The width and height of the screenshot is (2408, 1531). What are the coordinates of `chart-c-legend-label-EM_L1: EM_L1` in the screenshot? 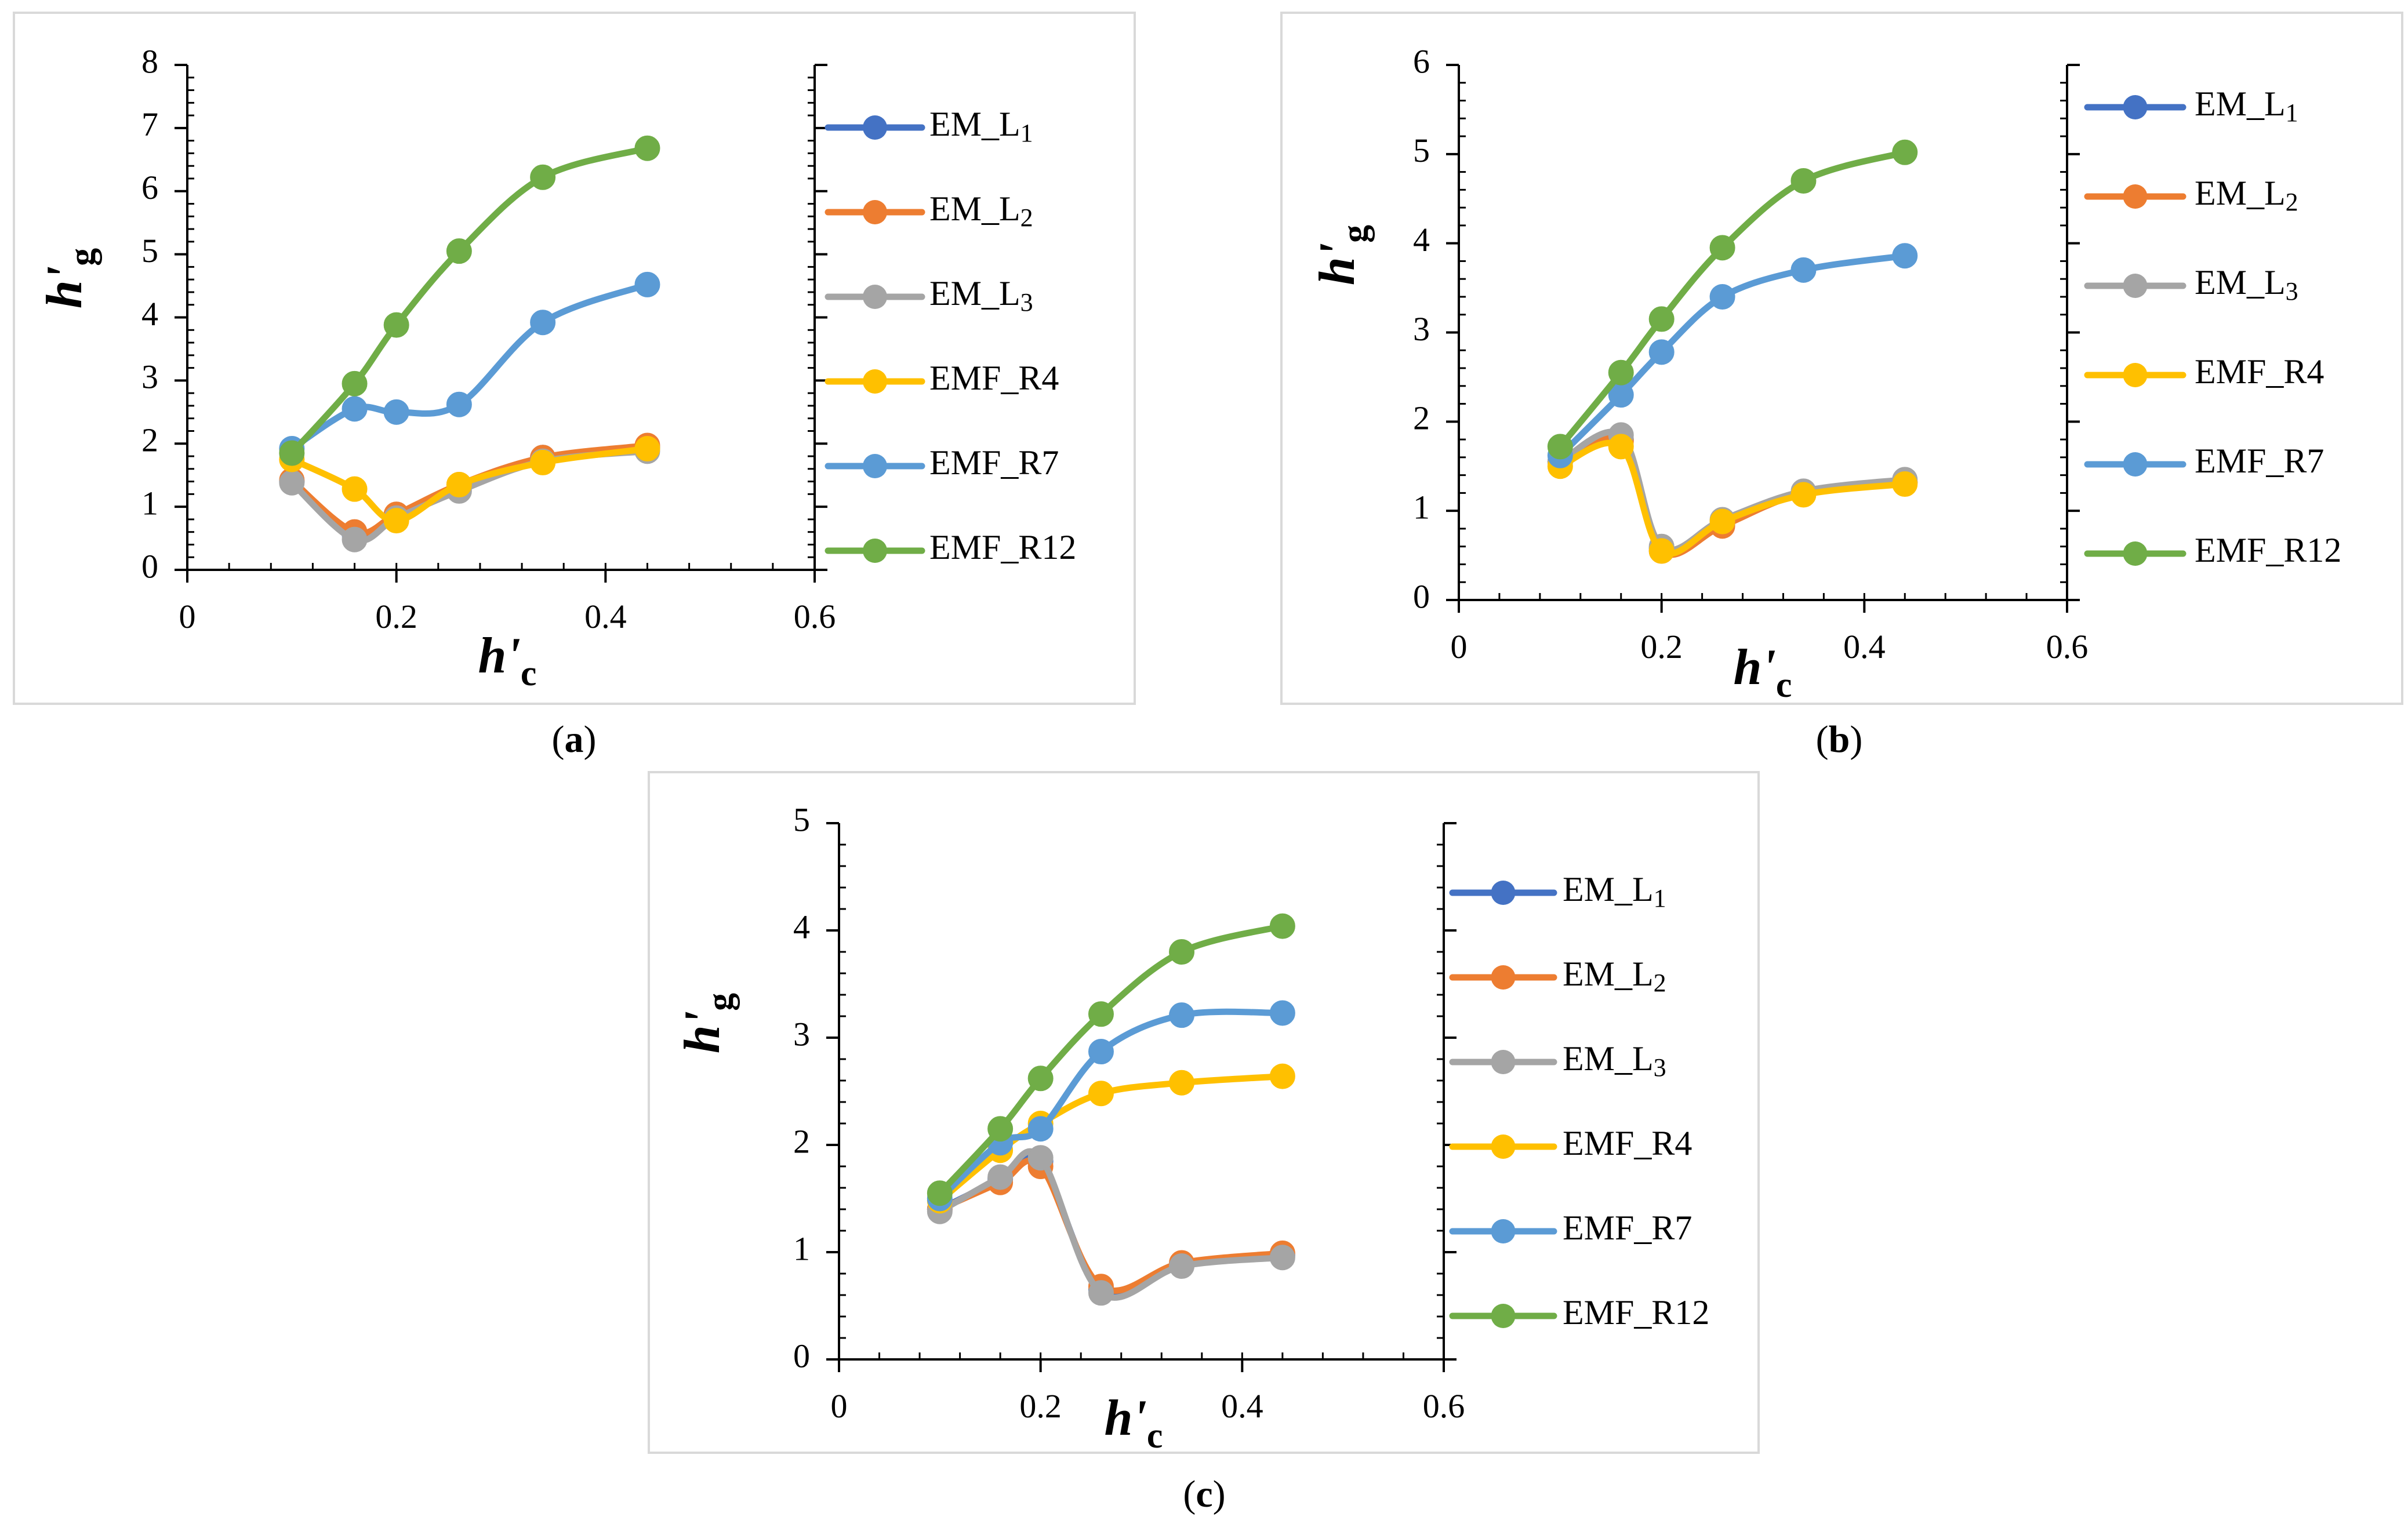 It's located at (1614, 891).